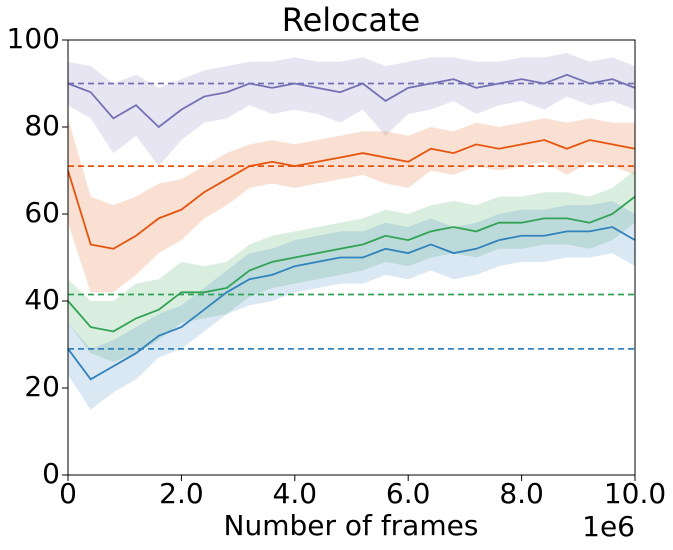  What do you see at coordinates (521, 493) in the screenshot?
I see `x-tick-label: 8.0` at bounding box center [521, 493].